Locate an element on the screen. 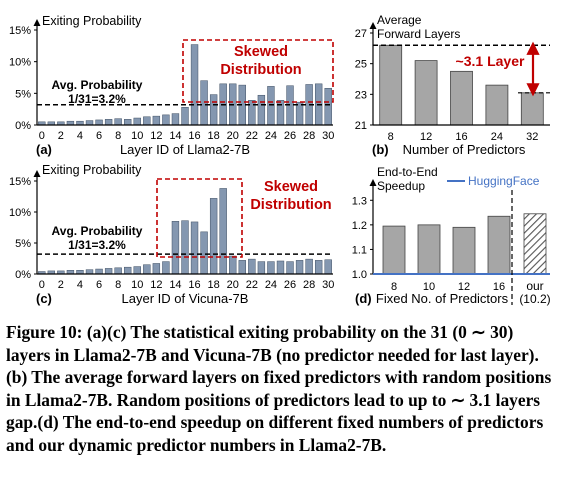  panel-d-y-axis-arrow is located at coordinates (373, 182).